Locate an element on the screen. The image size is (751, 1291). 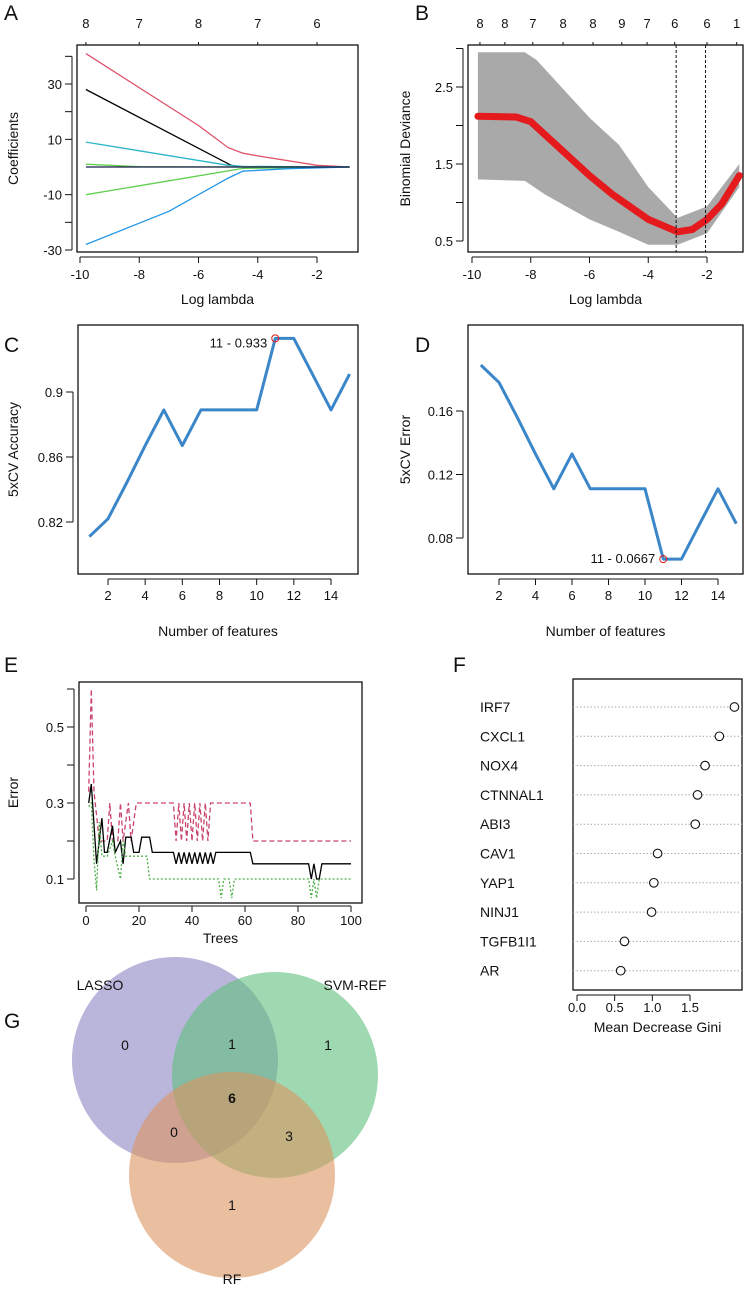
y-tick-label: 0.82 is located at coordinates (50, 522).